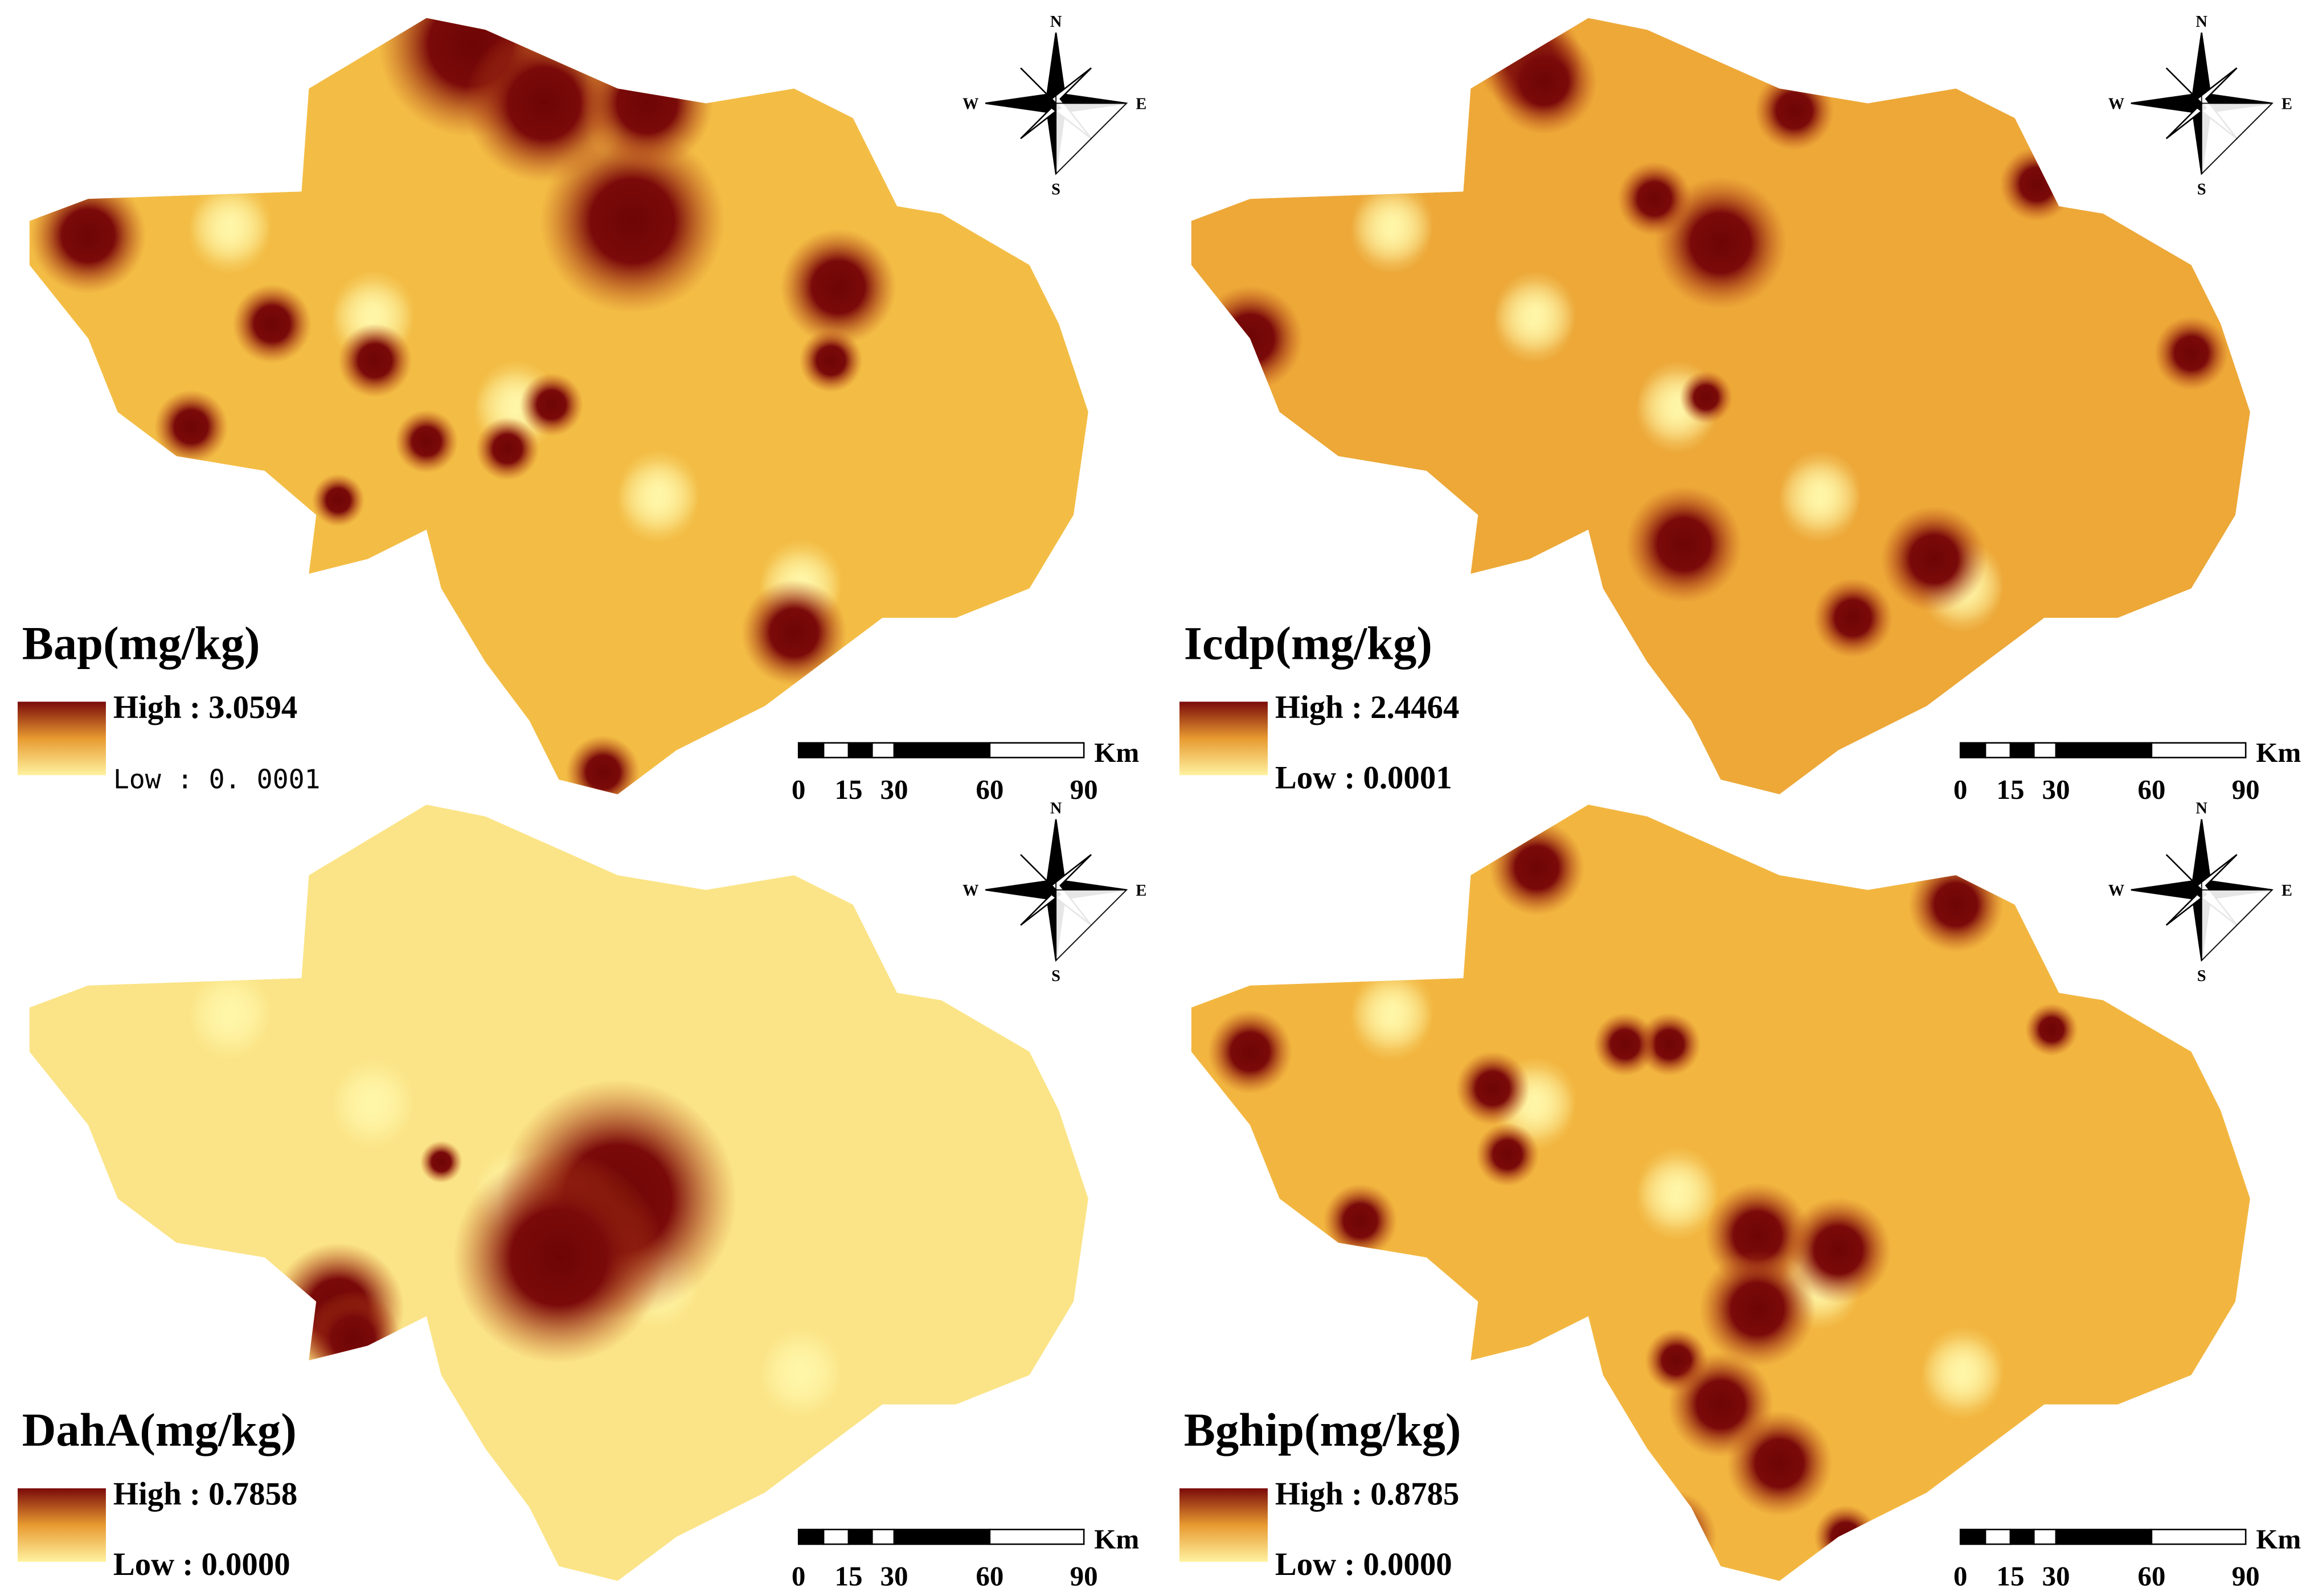 The height and width of the screenshot is (1596, 2306). I want to click on map-title: DahA(mg/kg), so click(159, 1430).